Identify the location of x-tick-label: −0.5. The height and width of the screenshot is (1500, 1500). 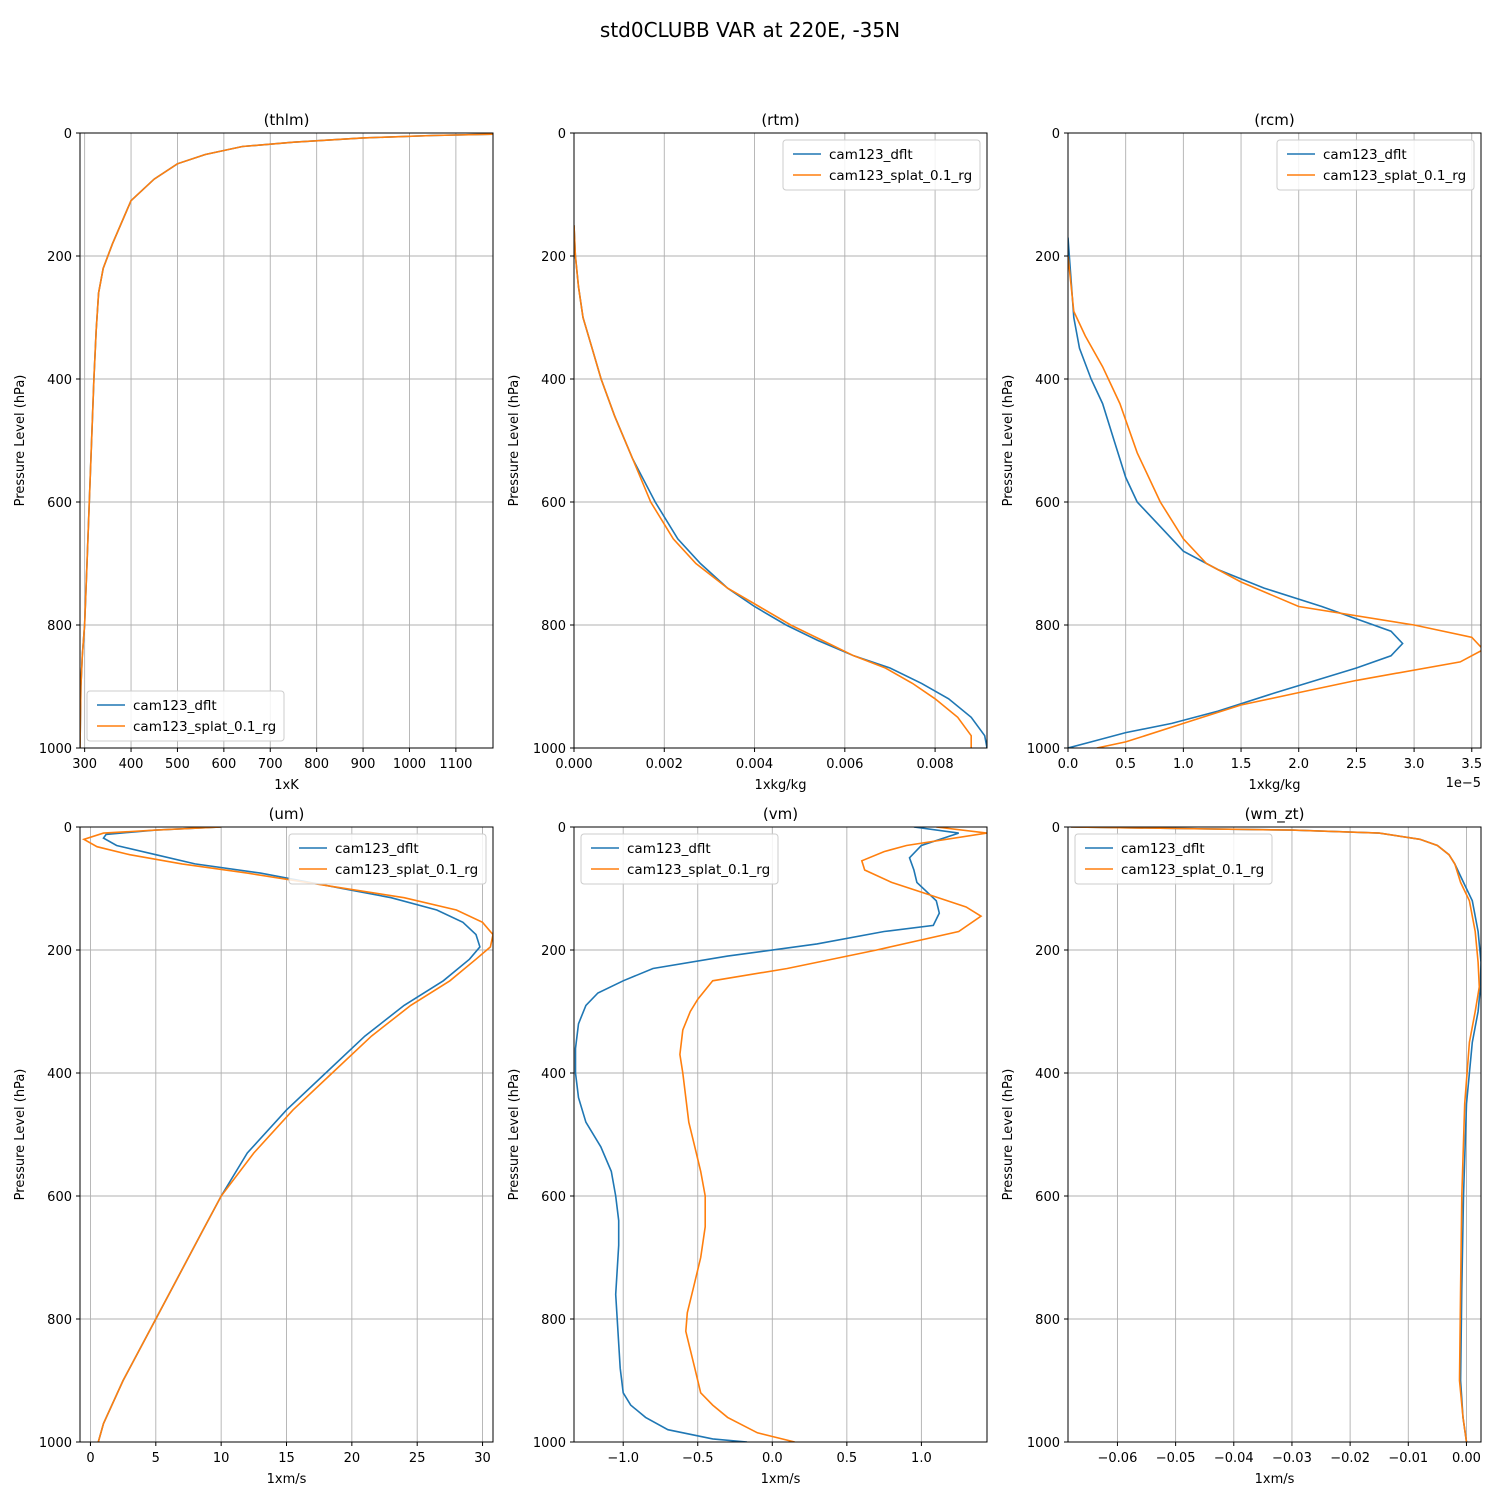
(698, 1458).